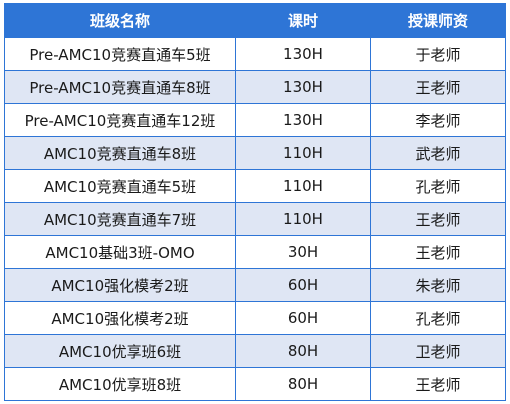  Describe the element at coordinates (120, 219) in the screenshot. I see `cell-class-name: AMC10竞赛直通车7班` at that location.